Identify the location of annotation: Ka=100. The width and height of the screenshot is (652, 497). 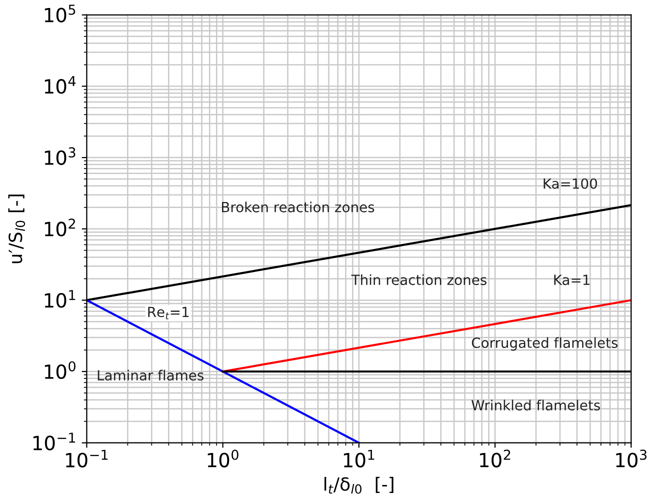
(570, 183).